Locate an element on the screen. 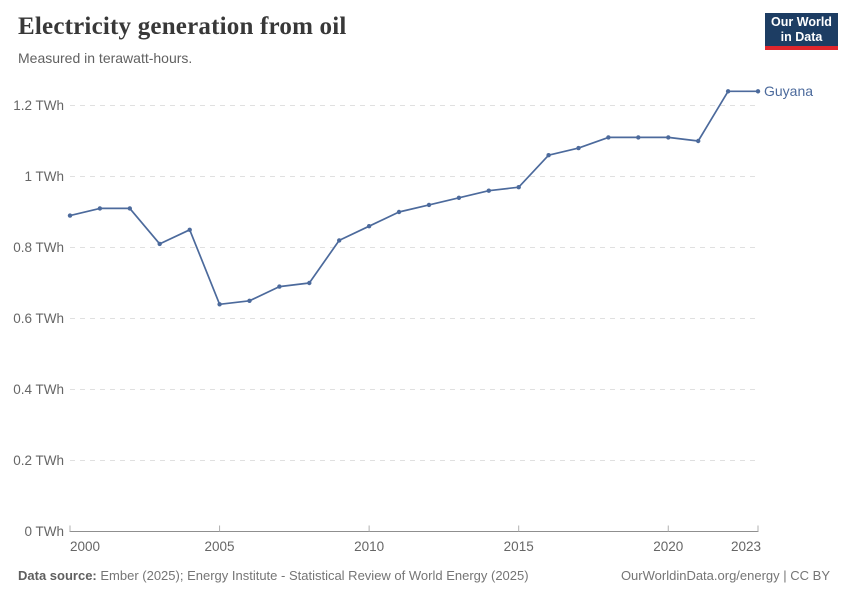  chart-subtitle: Measured in terawatt-hours. is located at coordinates (105, 58).